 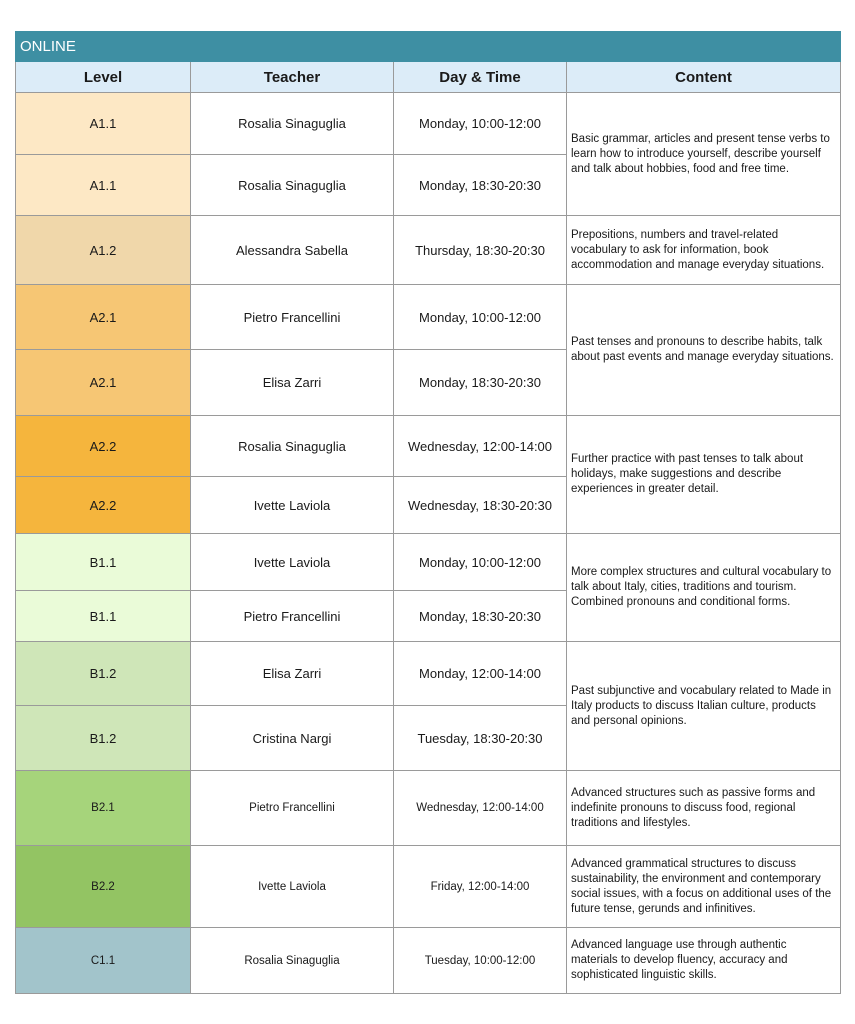 What do you see at coordinates (480, 738) in the screenshot?
I see `day-time-cell: Tuesday, 18:30-20:30` at bounding box center [480, 738].